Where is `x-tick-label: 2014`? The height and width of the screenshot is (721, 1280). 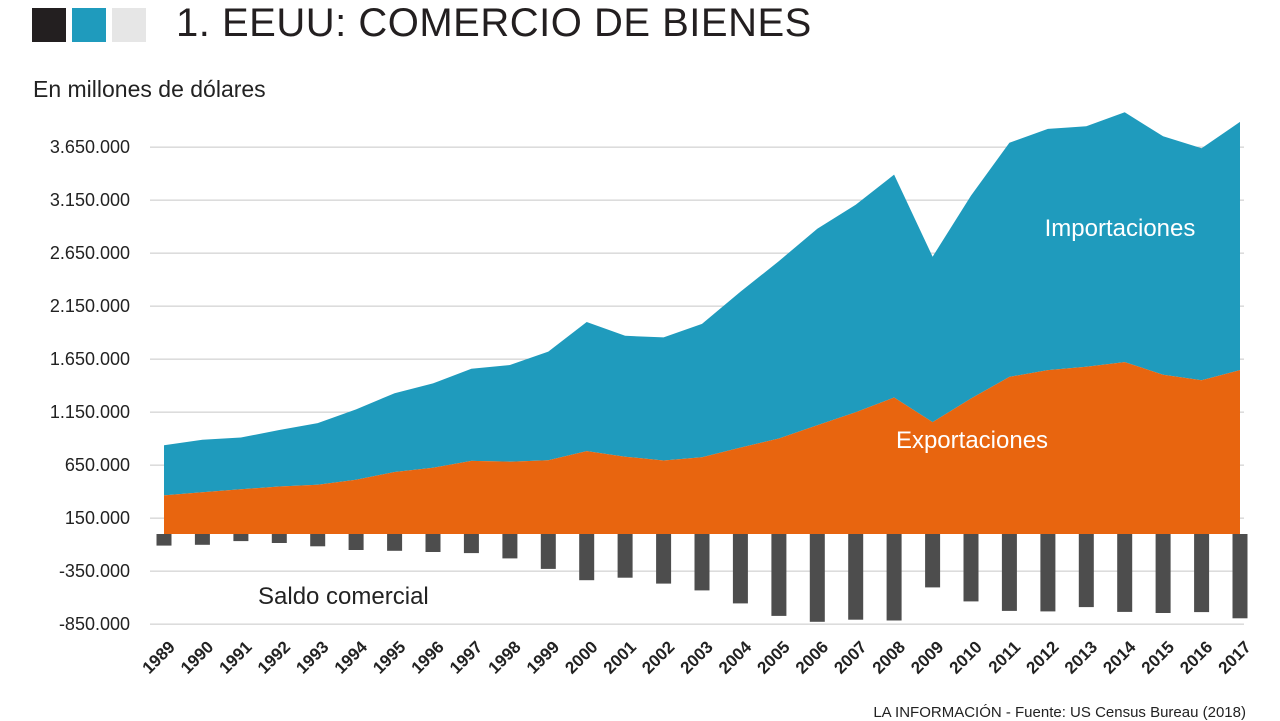 x-tick-label: 2014 is located at coordinates (1119, 657).